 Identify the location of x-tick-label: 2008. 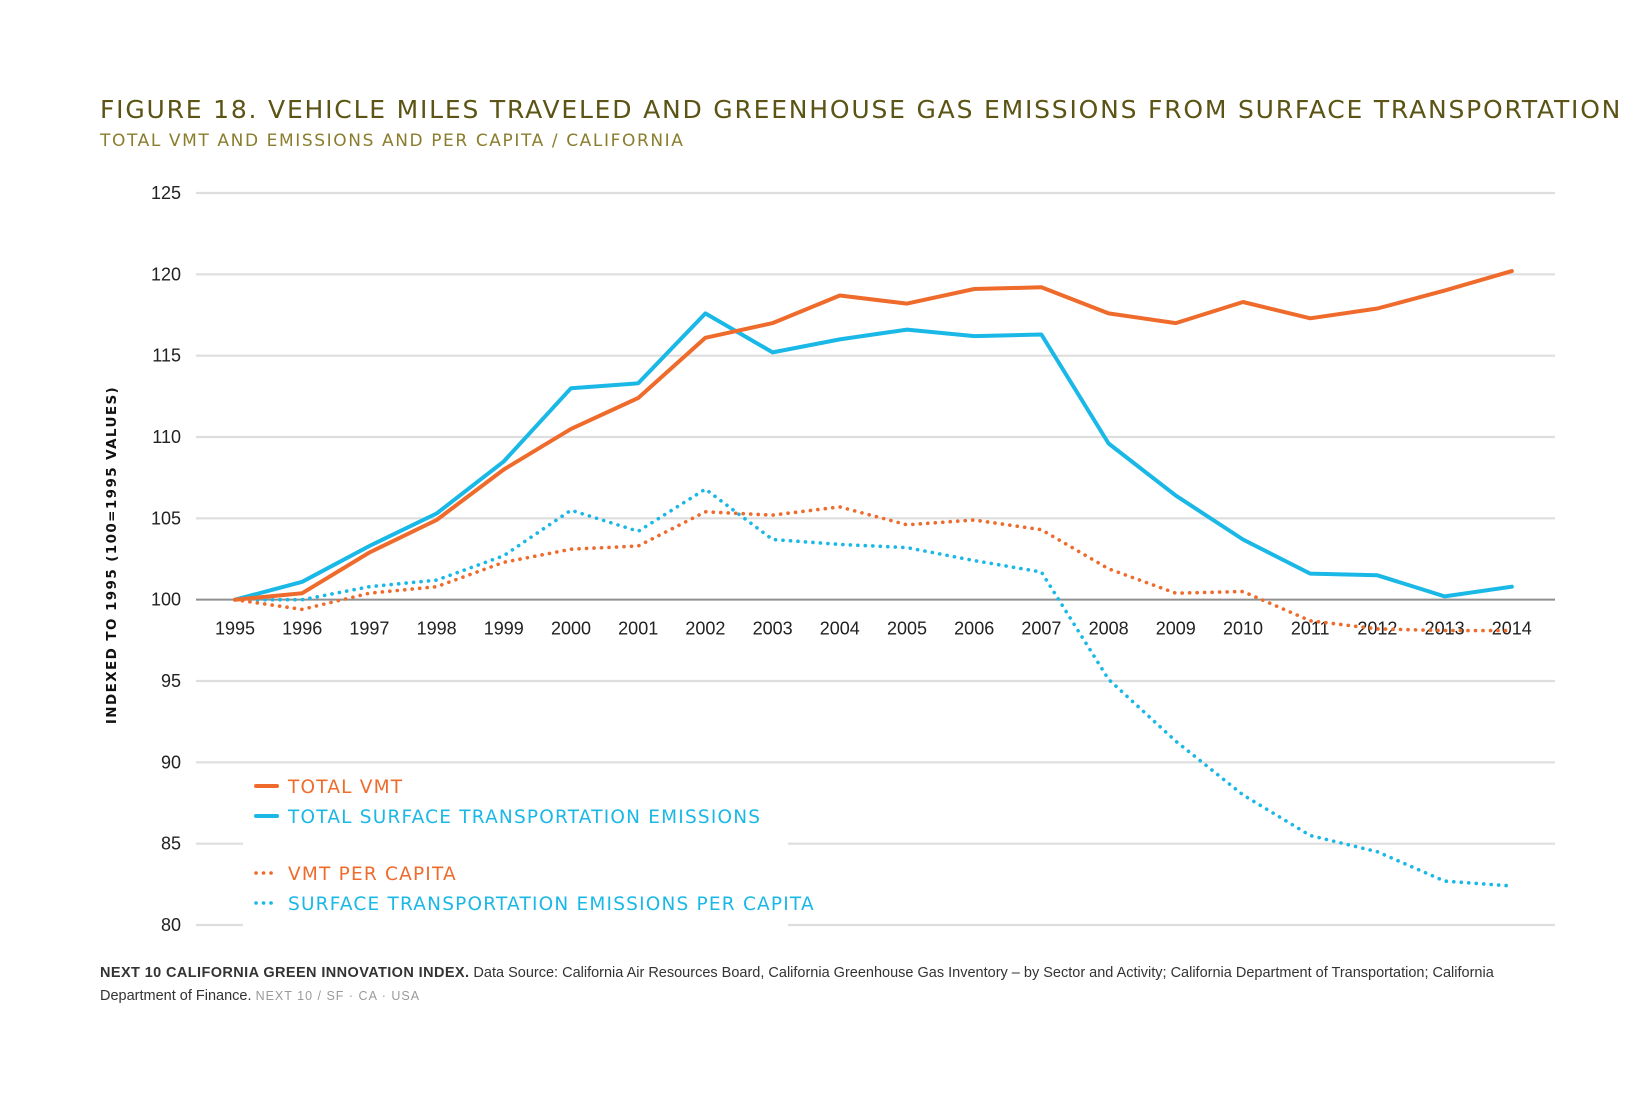
(1109, 629).